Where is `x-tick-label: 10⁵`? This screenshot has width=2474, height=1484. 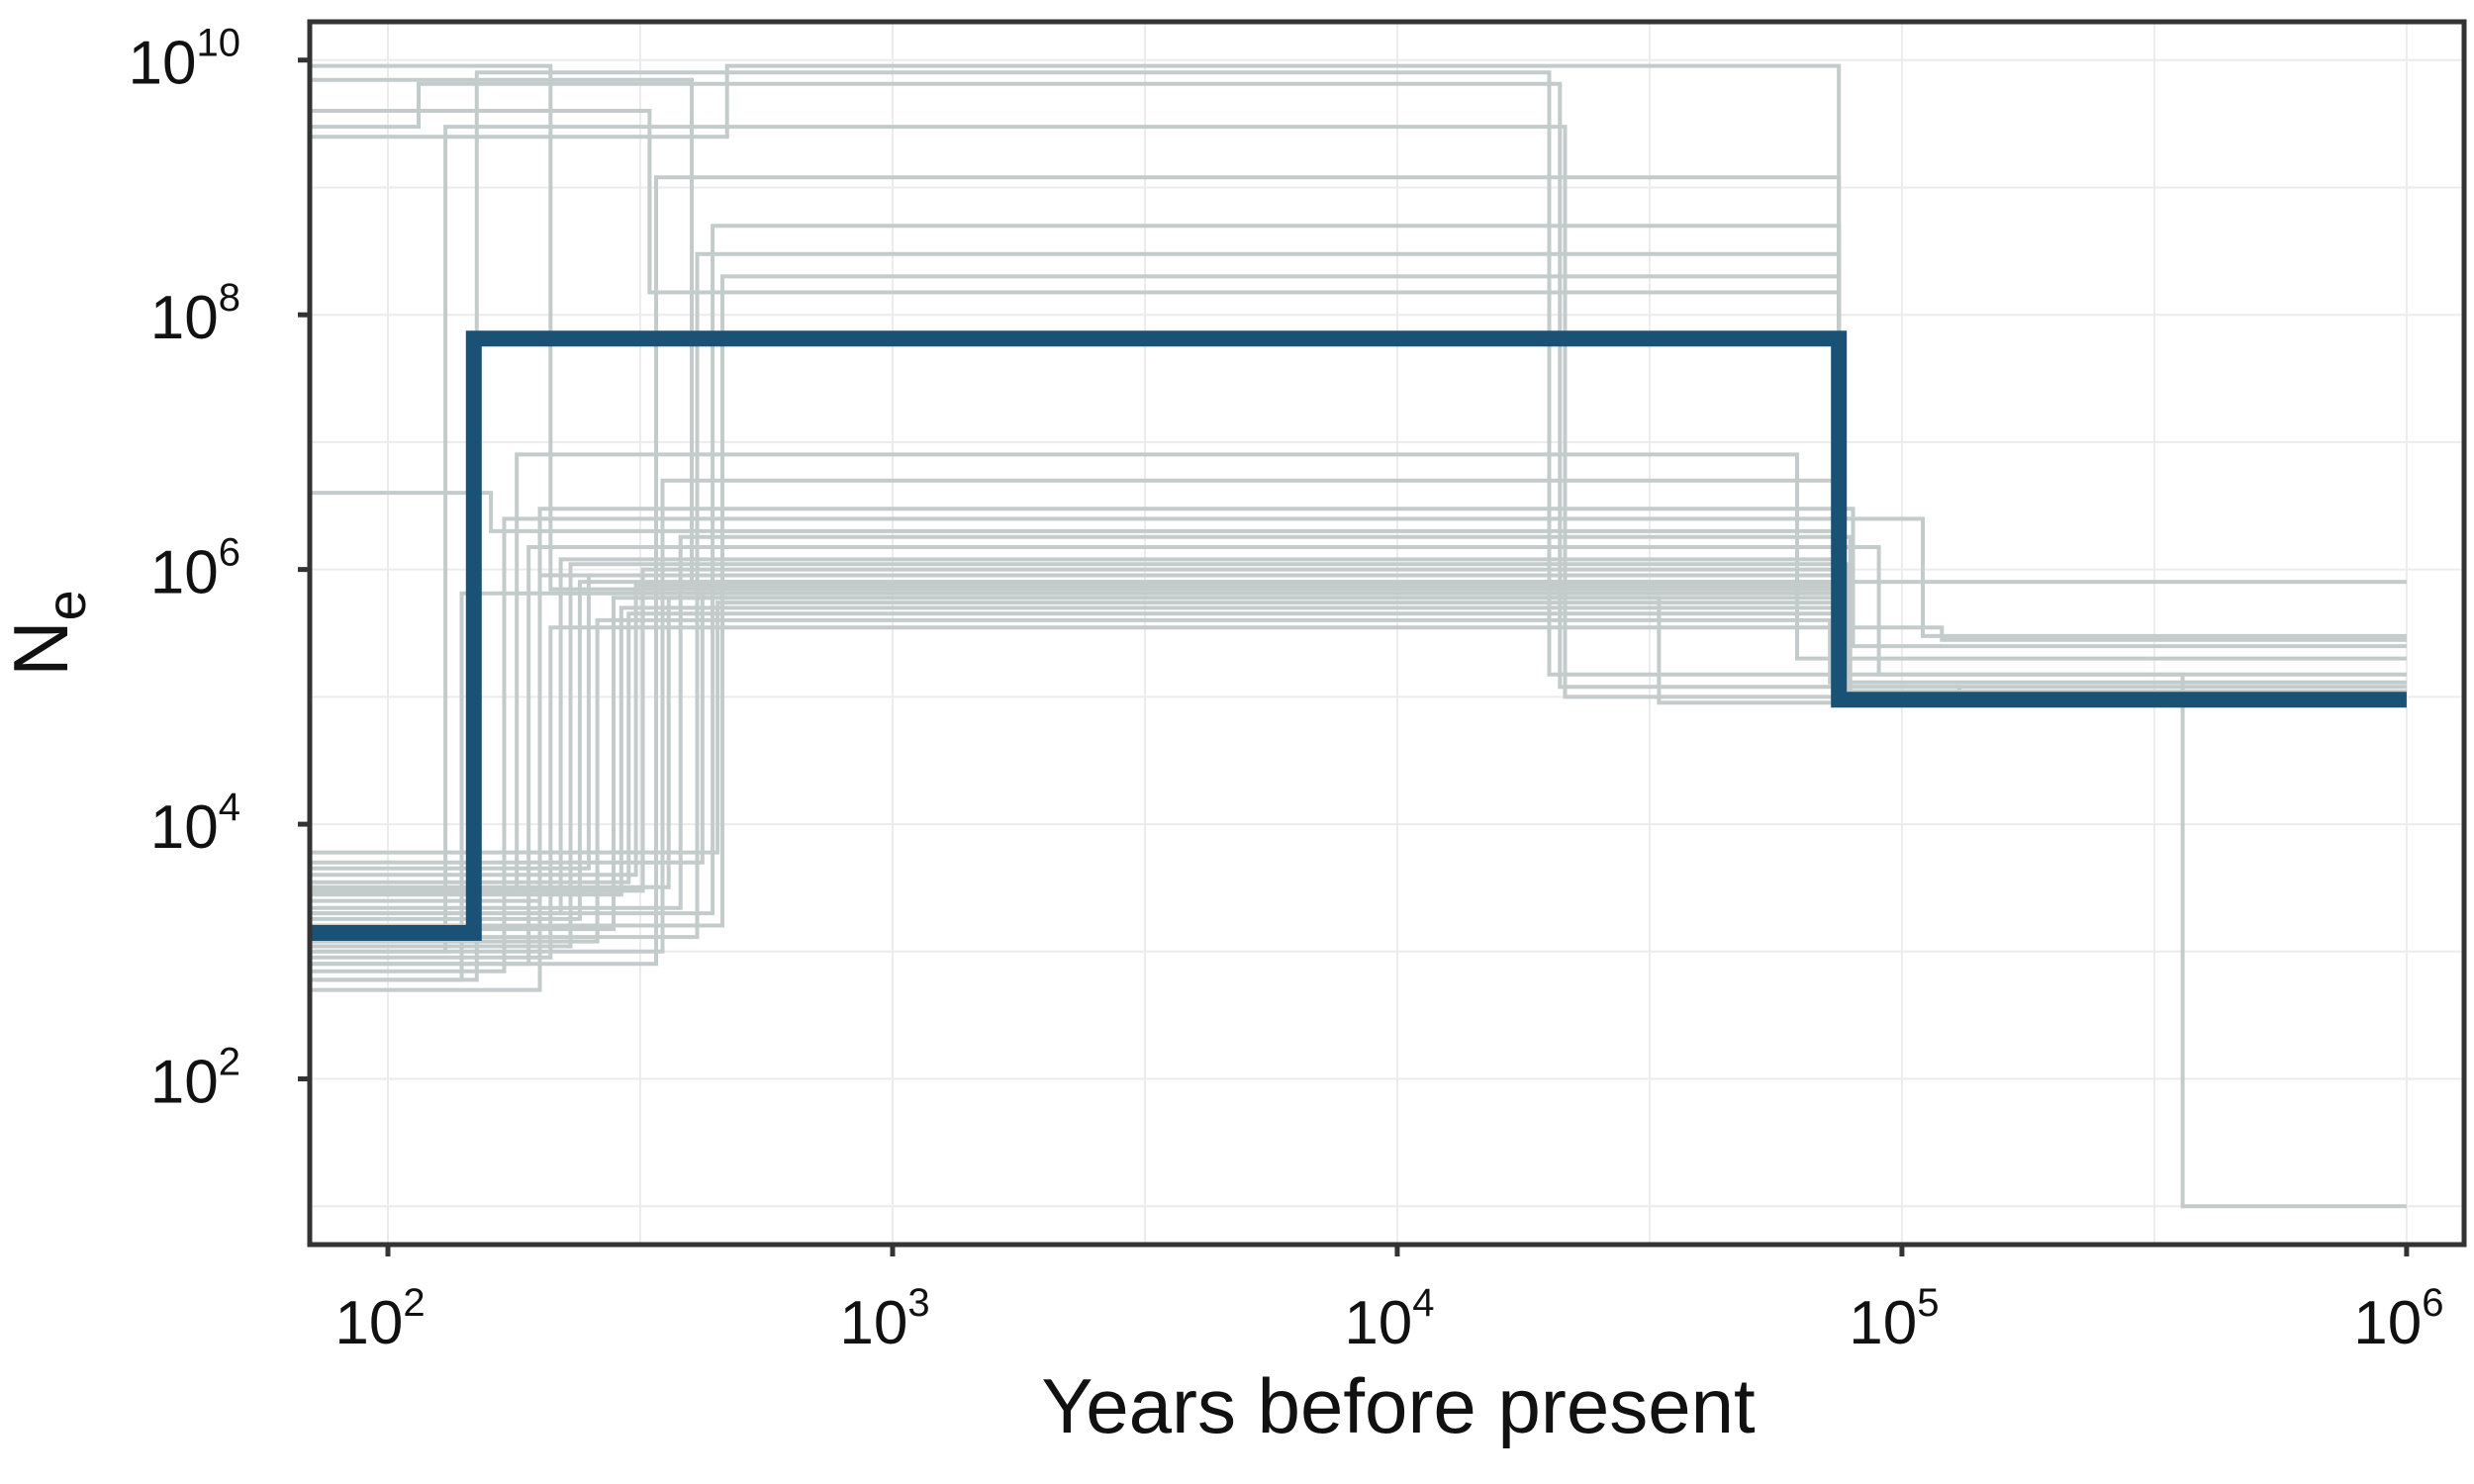 x-tick-label: 10⁵ is located at coordinates (1894, 1319).